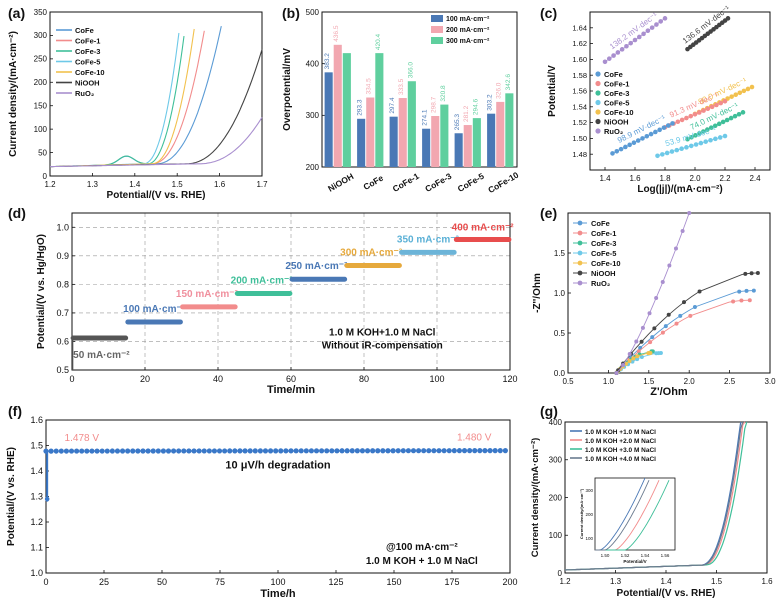  Describe the element at coordinates (603, 273) in the screenshot. I see `legend-label: NiOOH` at that location.